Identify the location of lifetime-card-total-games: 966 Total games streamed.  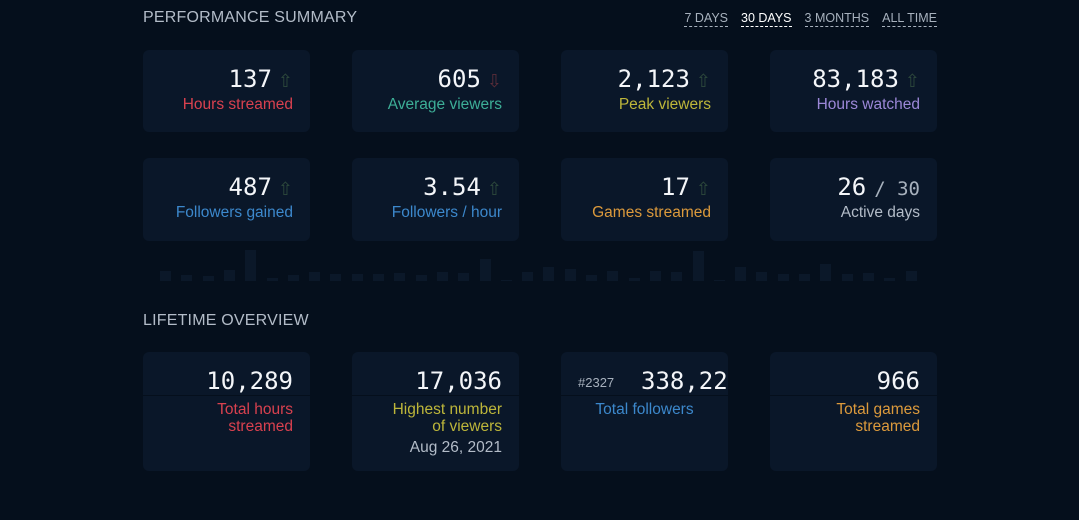
(853, 411).